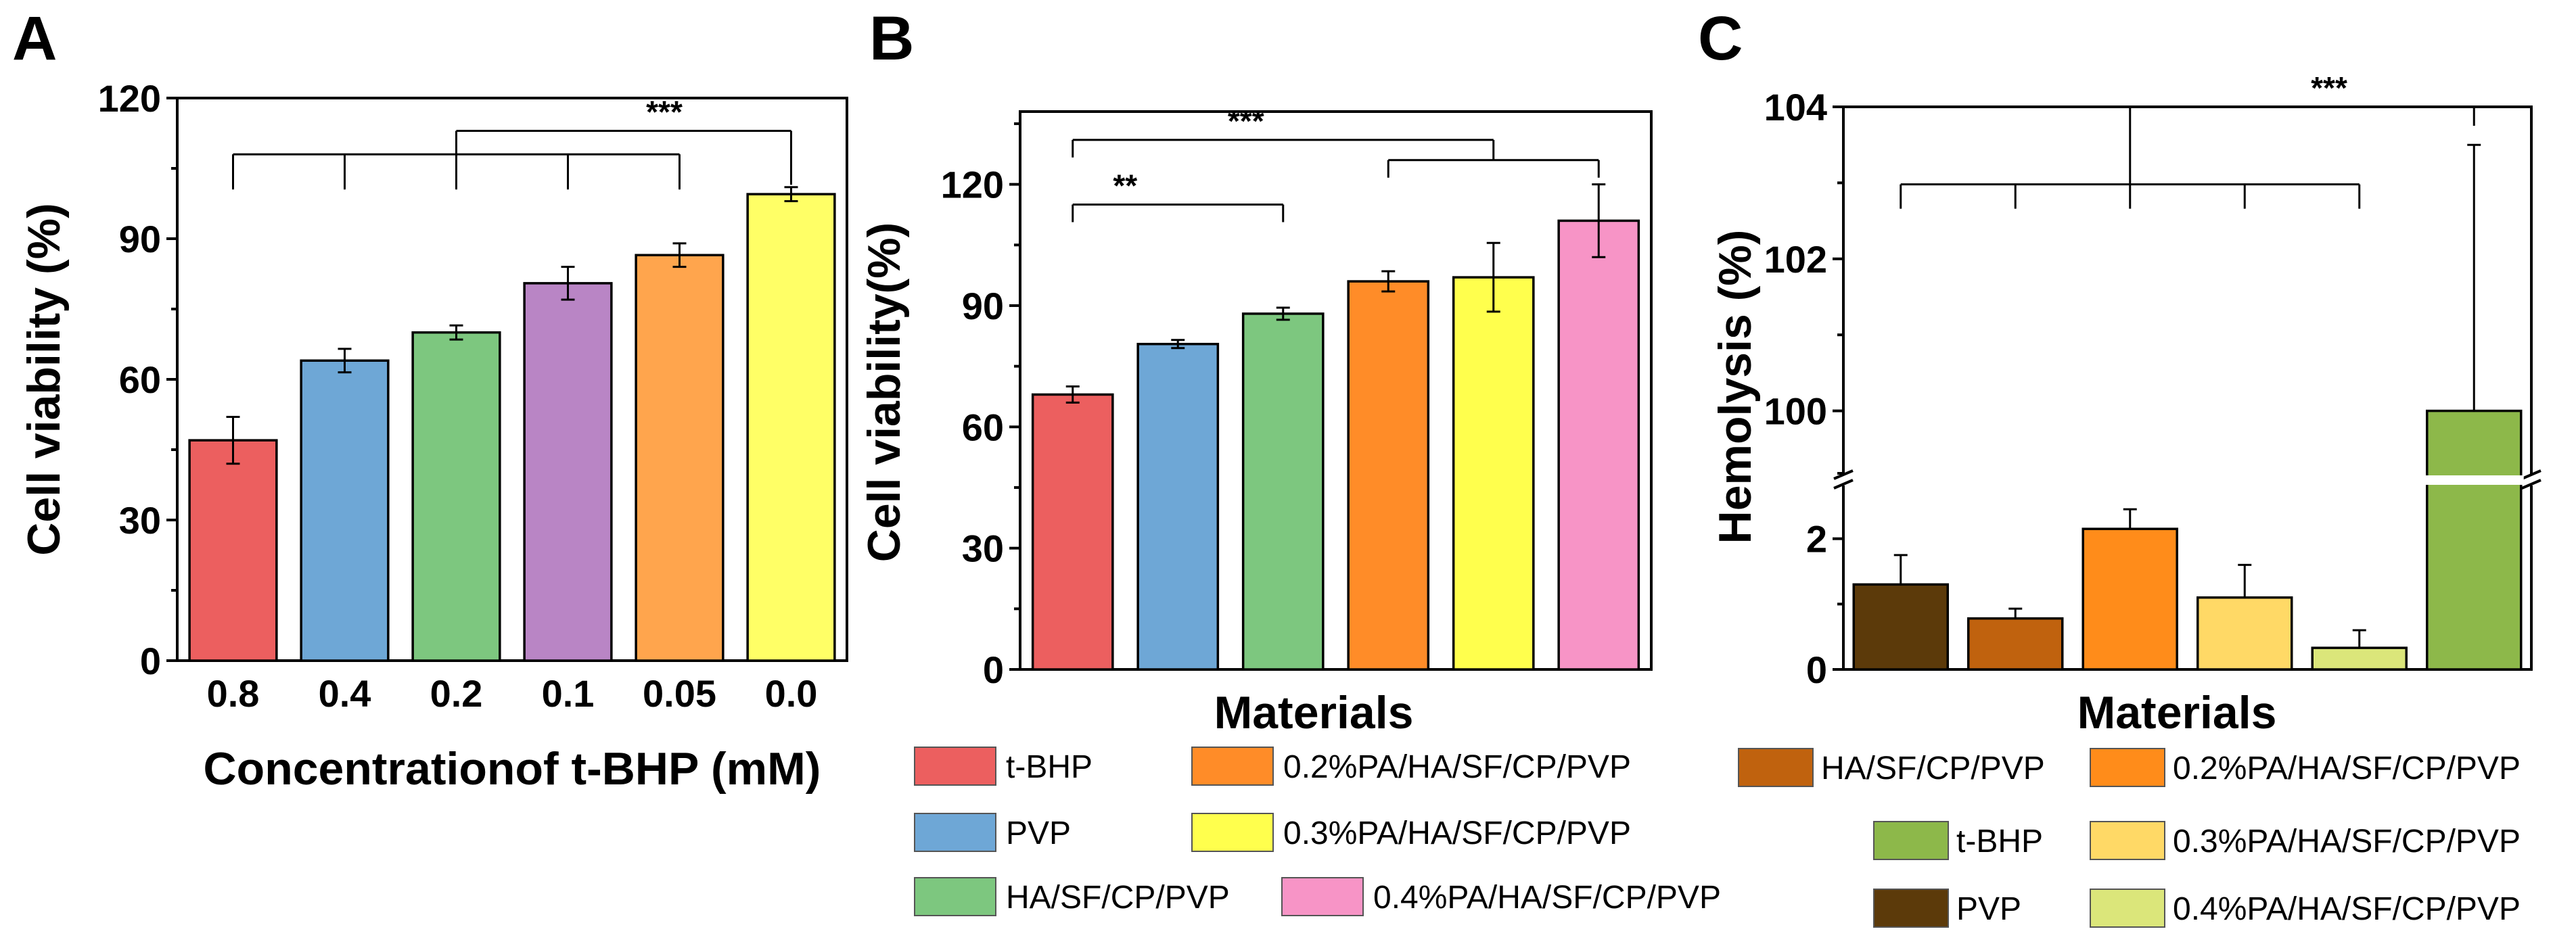  Describe the element at coordinates (233, 693) in the screenshot. I see `panel-a-x-tick-label-0: 0.8` at that location.